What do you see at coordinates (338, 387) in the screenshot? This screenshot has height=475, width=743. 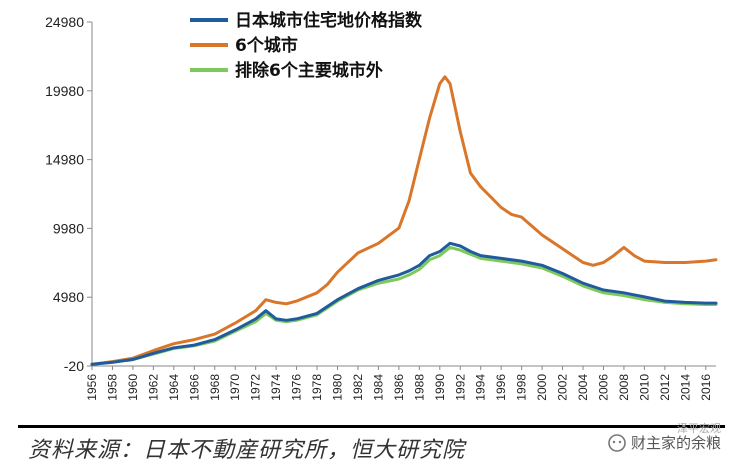 I see `x-tick-label: 1980` at bounding box center [338, 387].